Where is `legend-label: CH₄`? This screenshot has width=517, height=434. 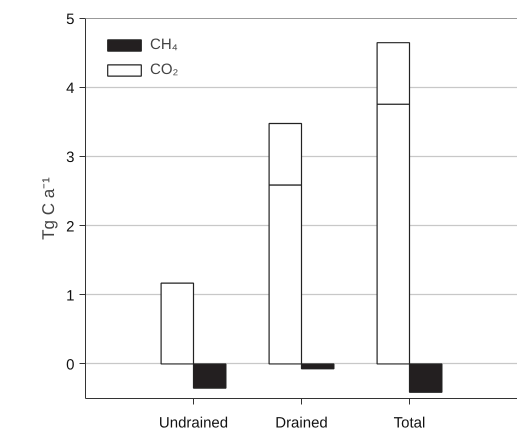
legend-label: CH₄ is located at coordinates (164, 44).